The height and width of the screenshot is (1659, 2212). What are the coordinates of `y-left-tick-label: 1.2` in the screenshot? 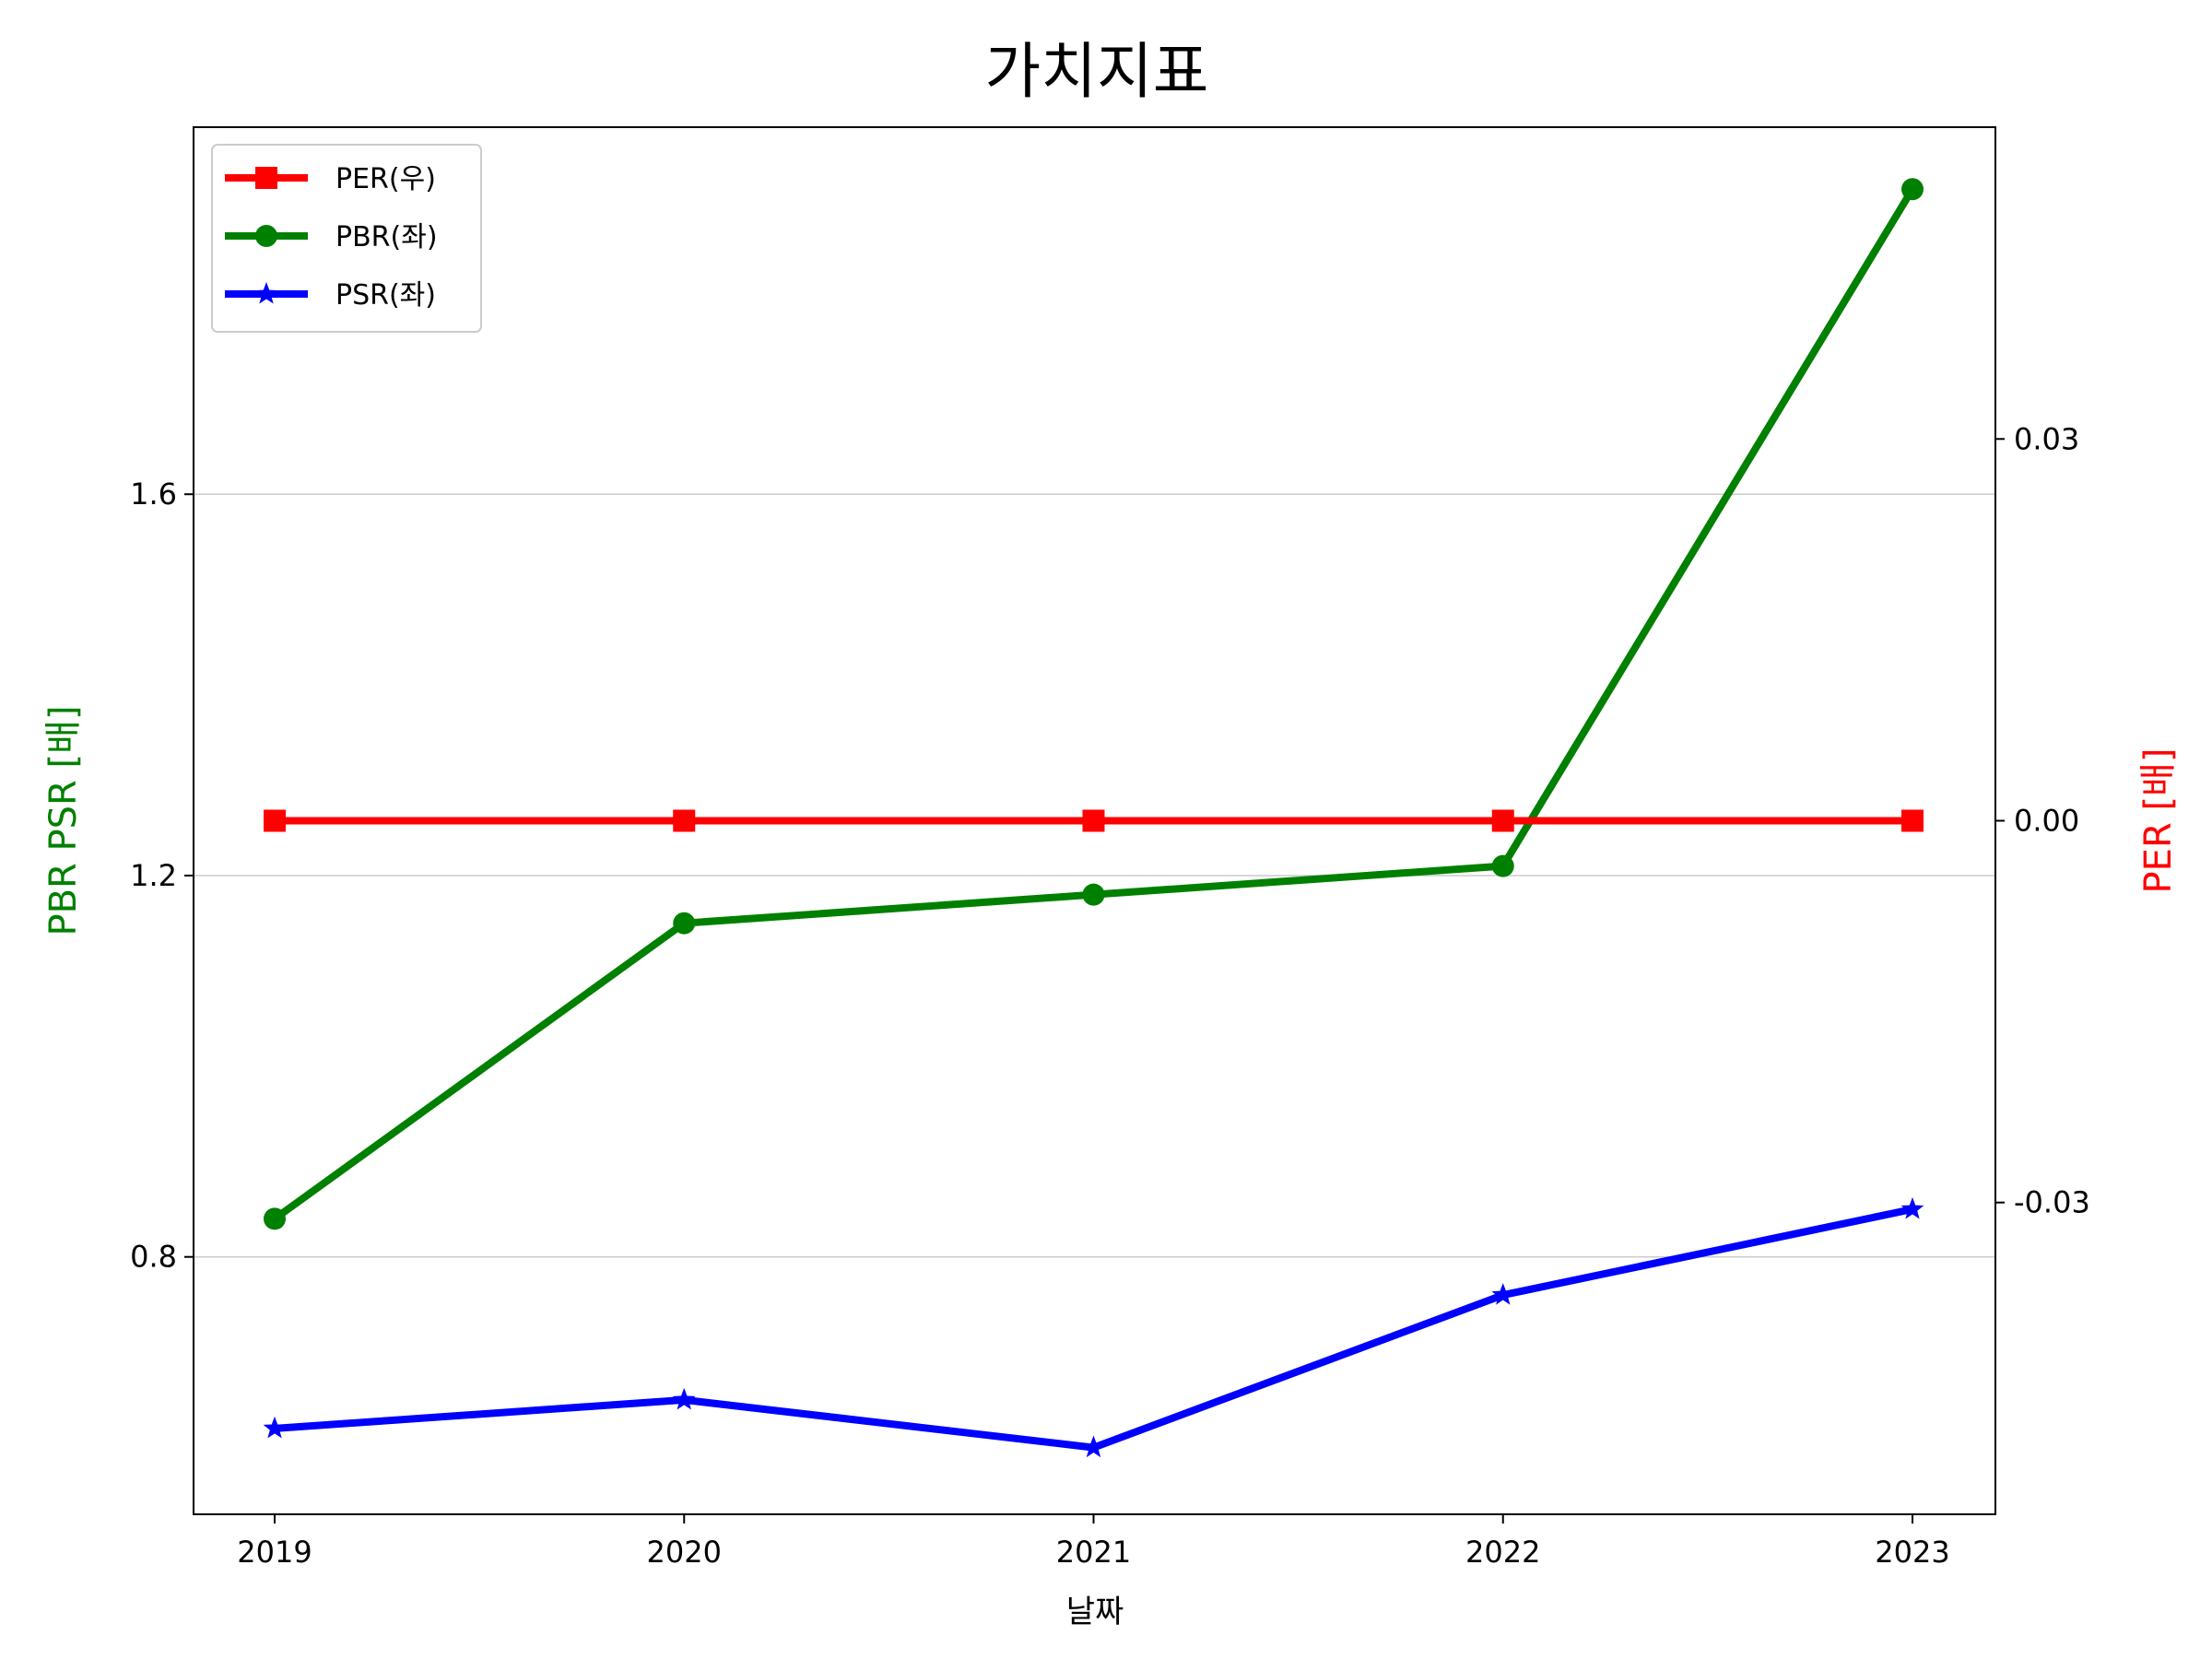 It's located at (153, 875).